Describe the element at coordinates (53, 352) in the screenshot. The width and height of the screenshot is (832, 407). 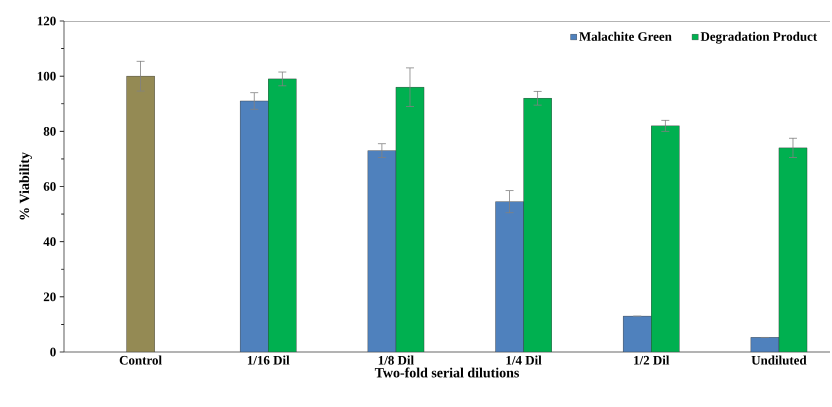
I see `y-tick-label: 0` at that location.